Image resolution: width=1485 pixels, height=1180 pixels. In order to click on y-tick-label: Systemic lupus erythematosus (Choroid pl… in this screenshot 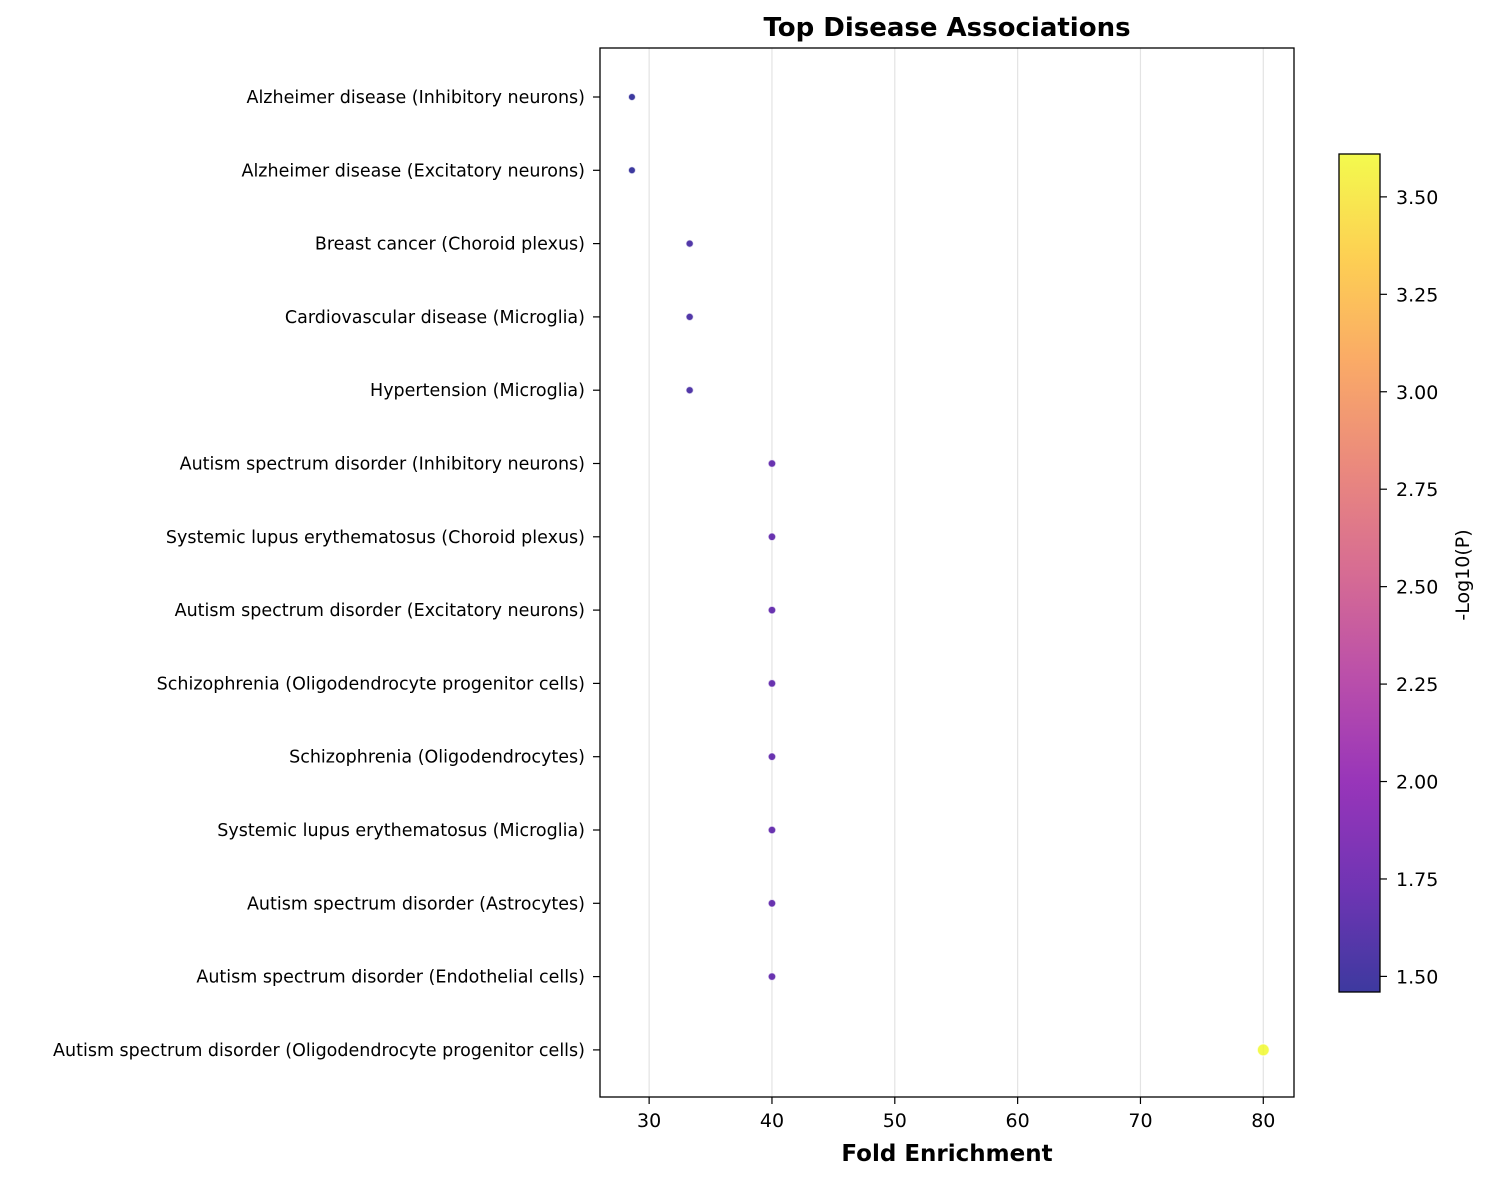, I will do `click(375, 538)`.